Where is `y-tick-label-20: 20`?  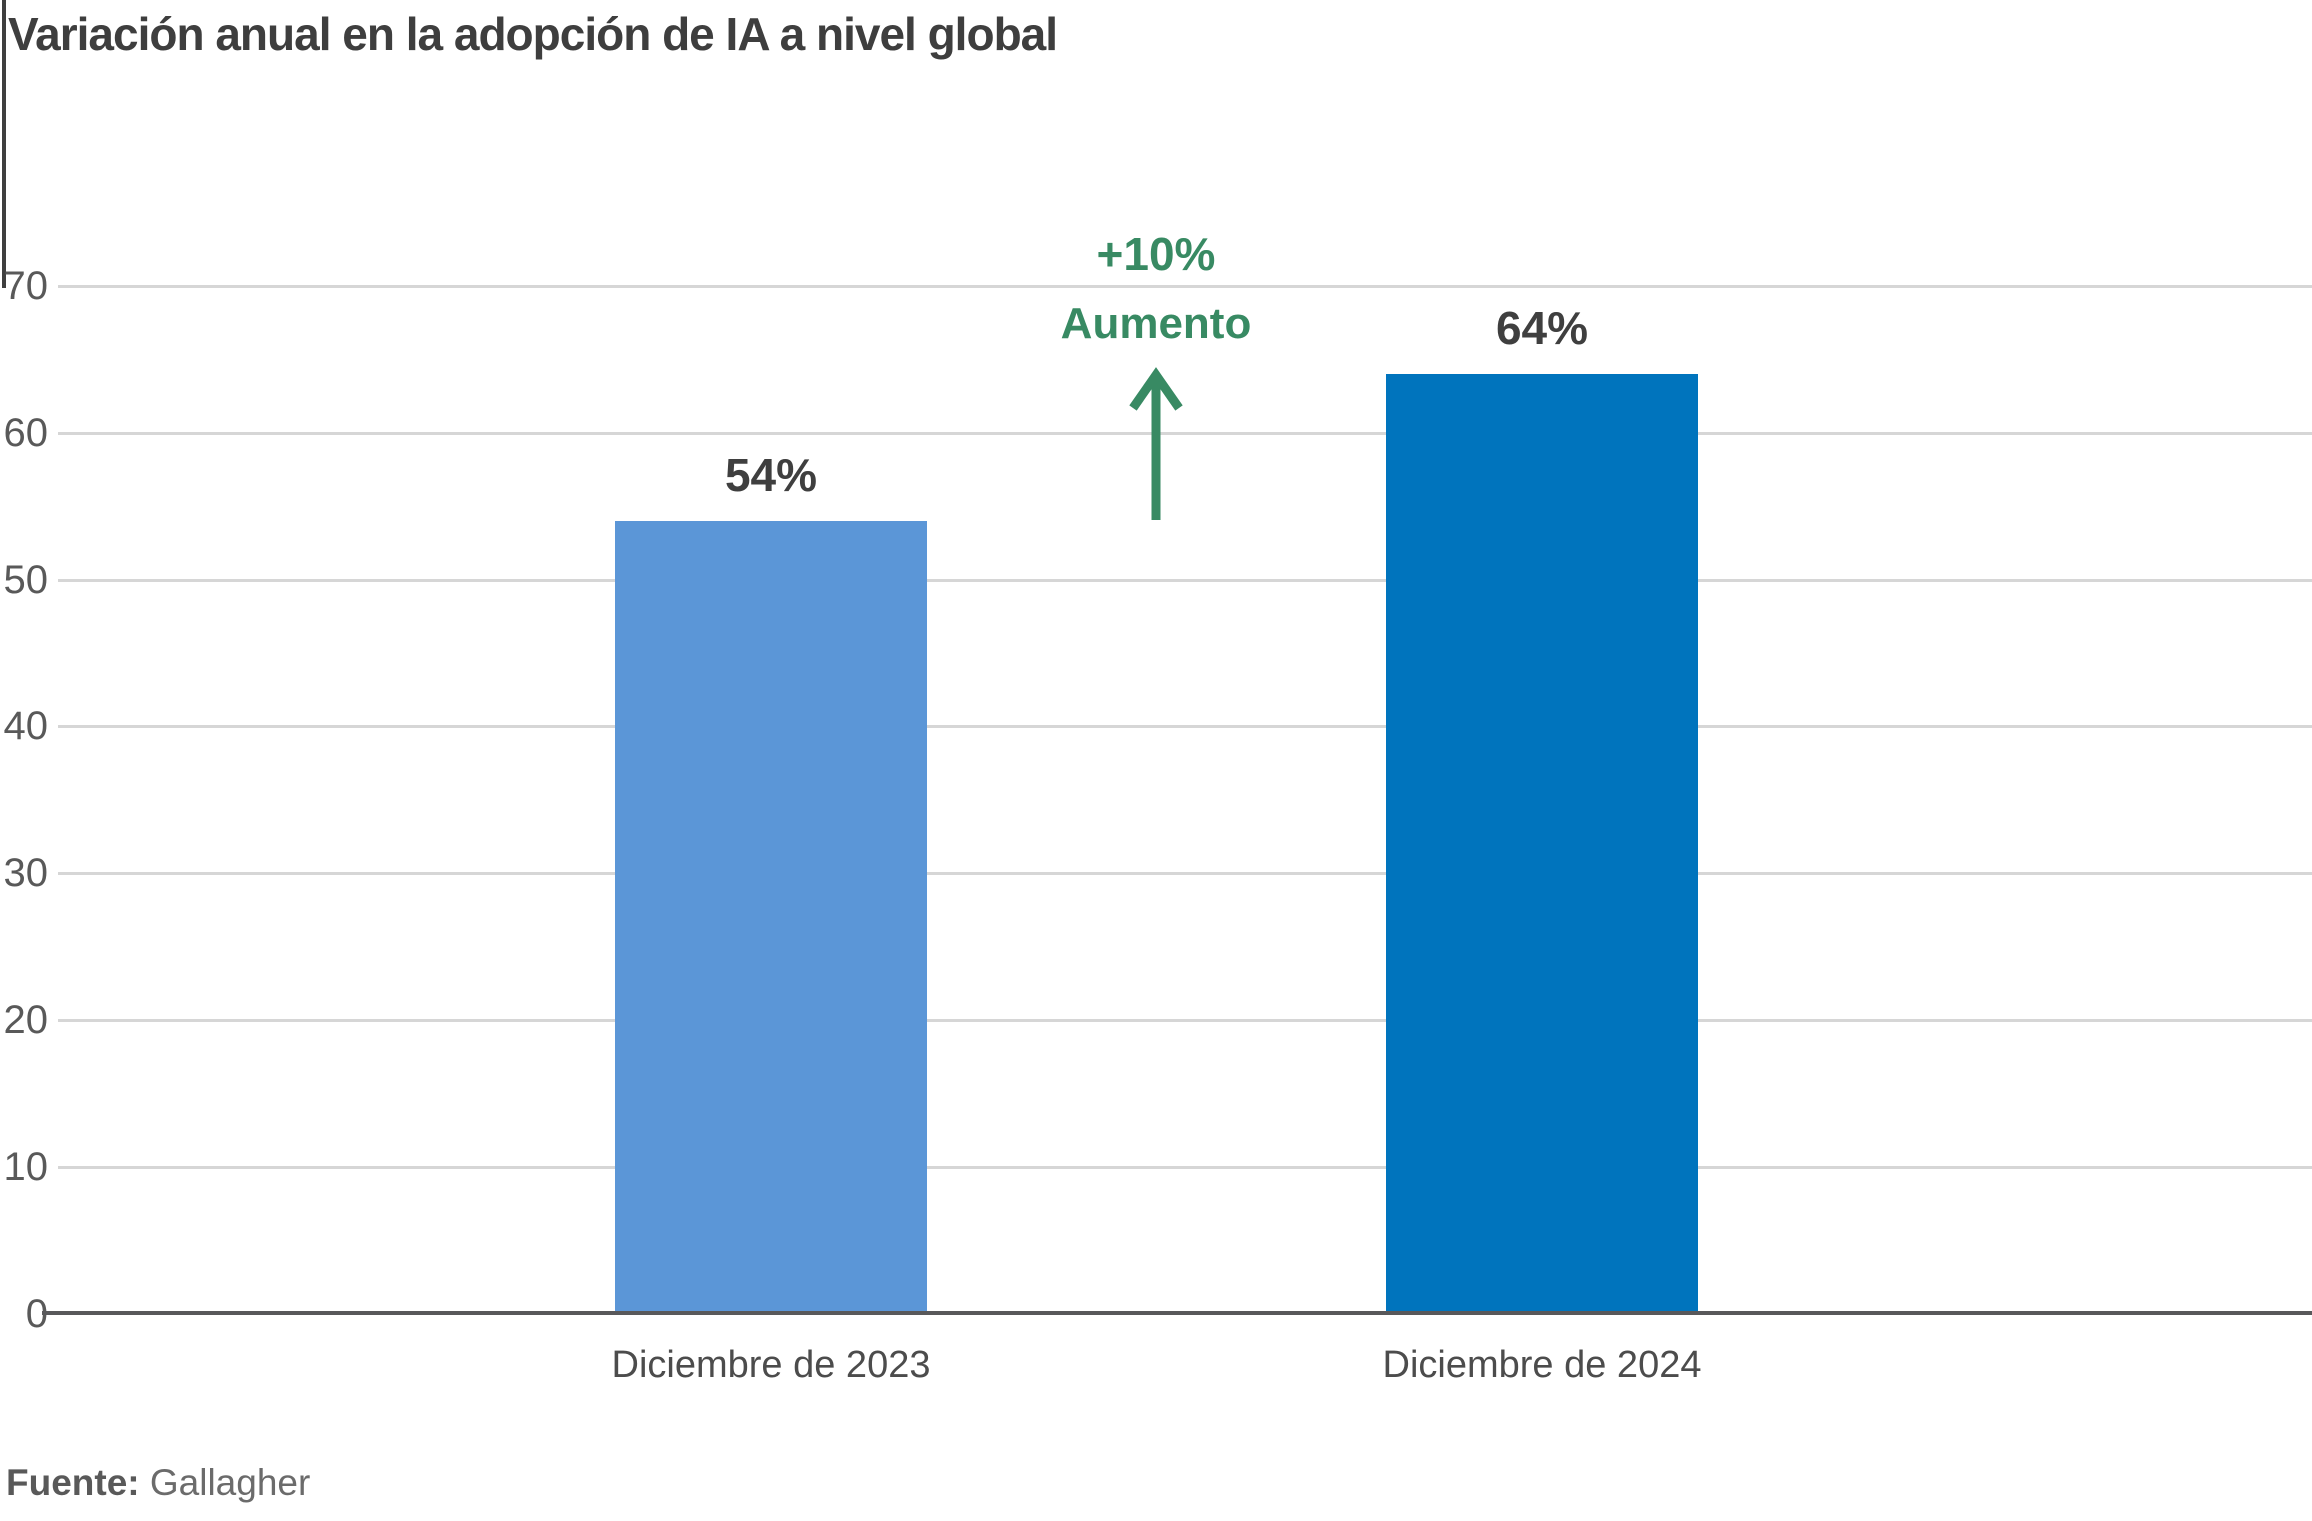 y-tick-label-20: 20 is located at coordinates (26, 1020).